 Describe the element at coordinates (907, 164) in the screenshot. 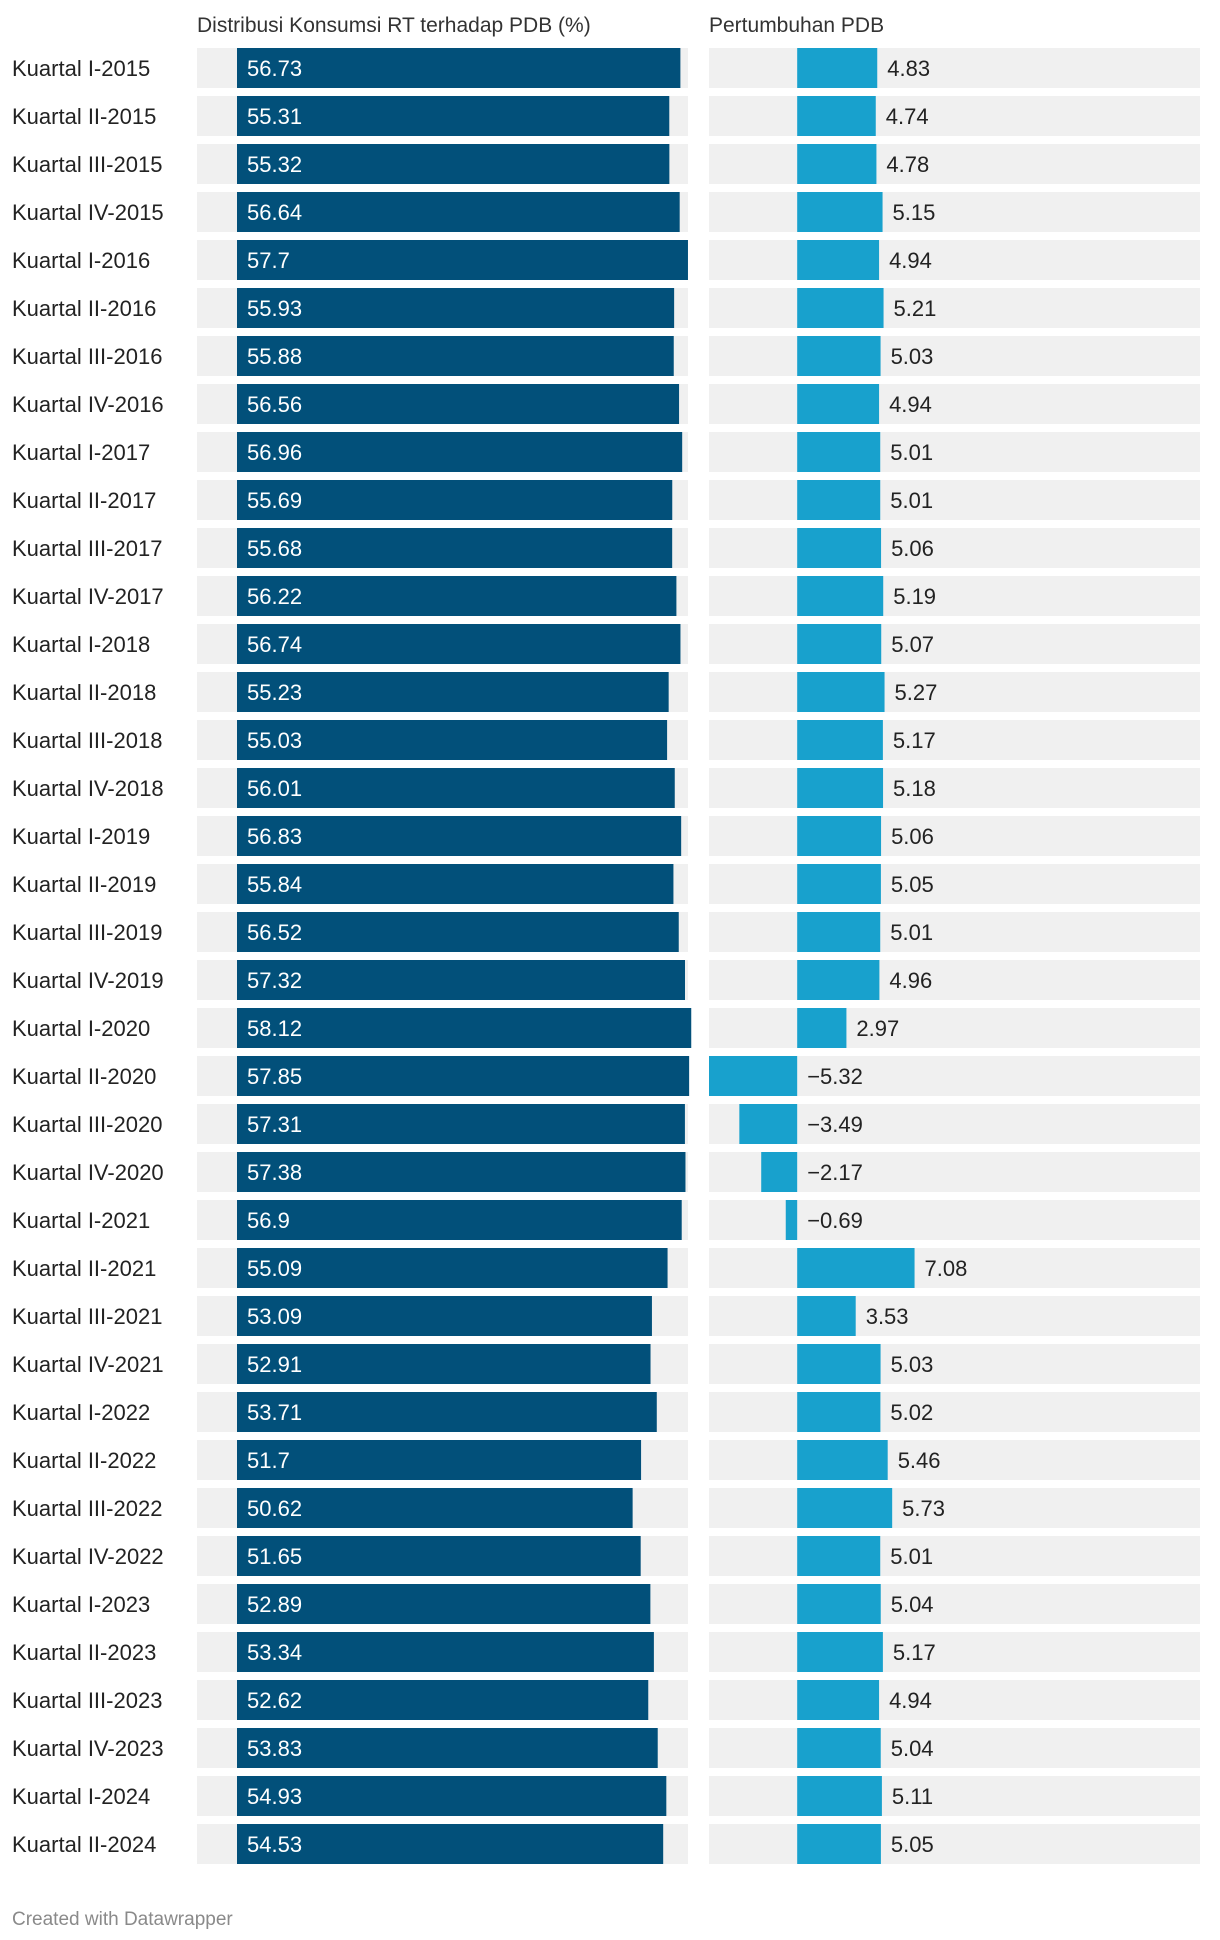

I see `growth-value-label: 4.78` at that location.